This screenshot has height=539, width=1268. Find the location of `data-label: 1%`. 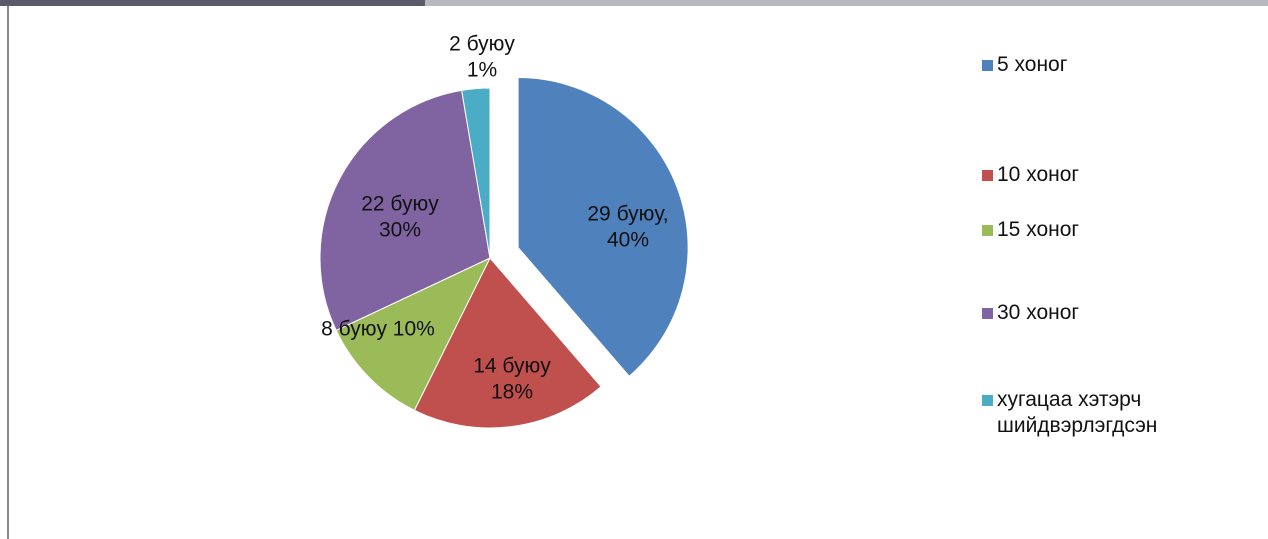

data-label: 1% is located at coordinates (482, 70).